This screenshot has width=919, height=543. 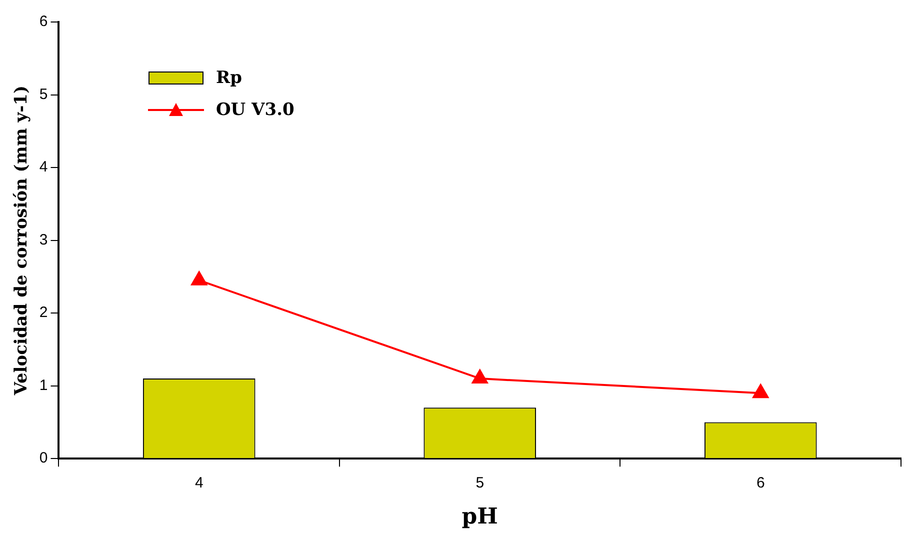 I want to click on x-axis-title: pH, so click(x=480, y=517).